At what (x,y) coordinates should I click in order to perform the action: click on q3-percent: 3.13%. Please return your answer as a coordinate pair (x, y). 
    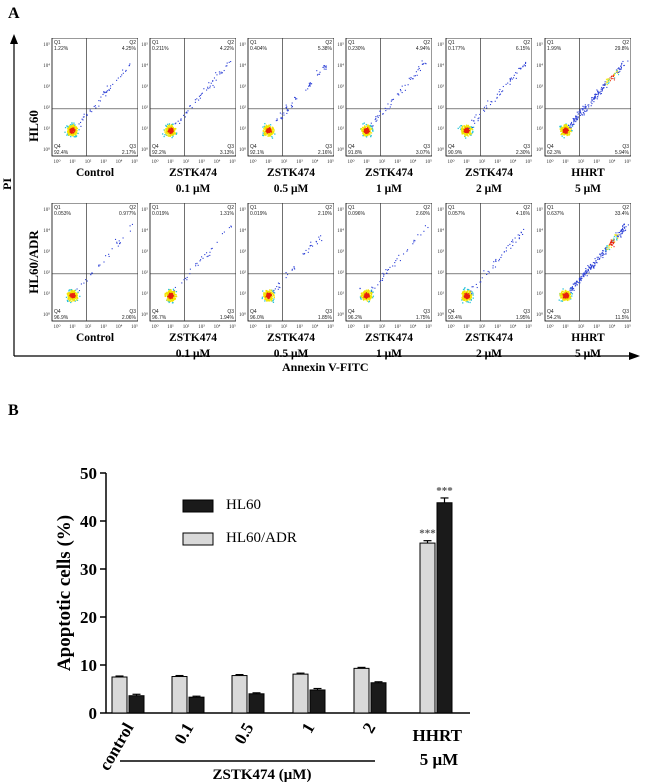
    Looking at the image, I should click on (227, 153).